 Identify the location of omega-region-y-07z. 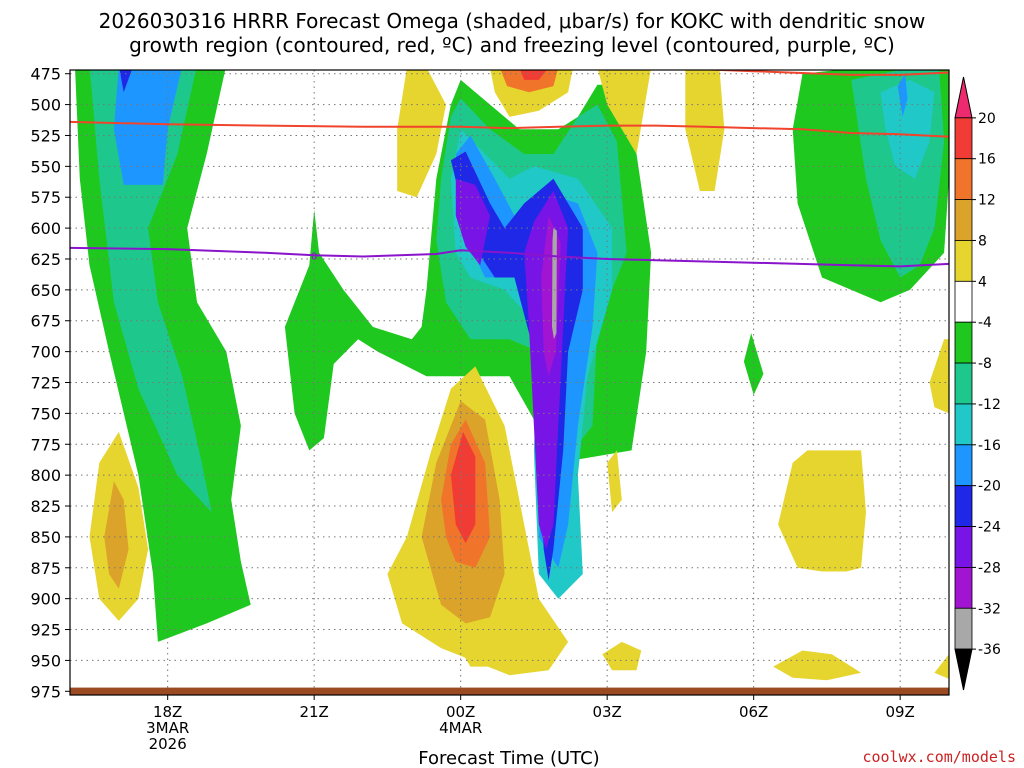
(822, 511).